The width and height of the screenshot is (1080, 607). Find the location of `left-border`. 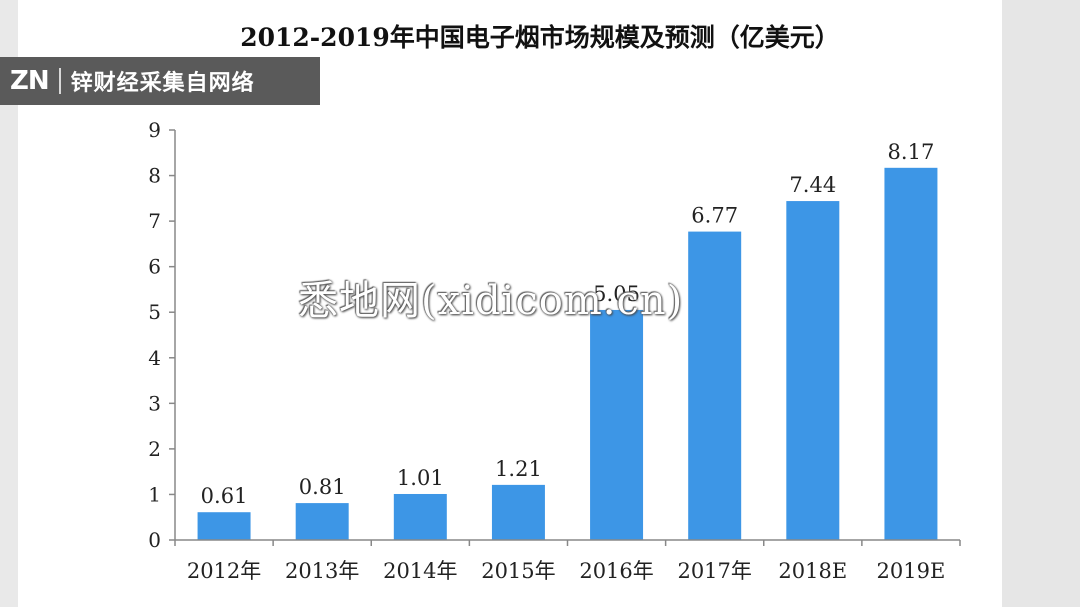

left-border is located at coordinates (9, 303).